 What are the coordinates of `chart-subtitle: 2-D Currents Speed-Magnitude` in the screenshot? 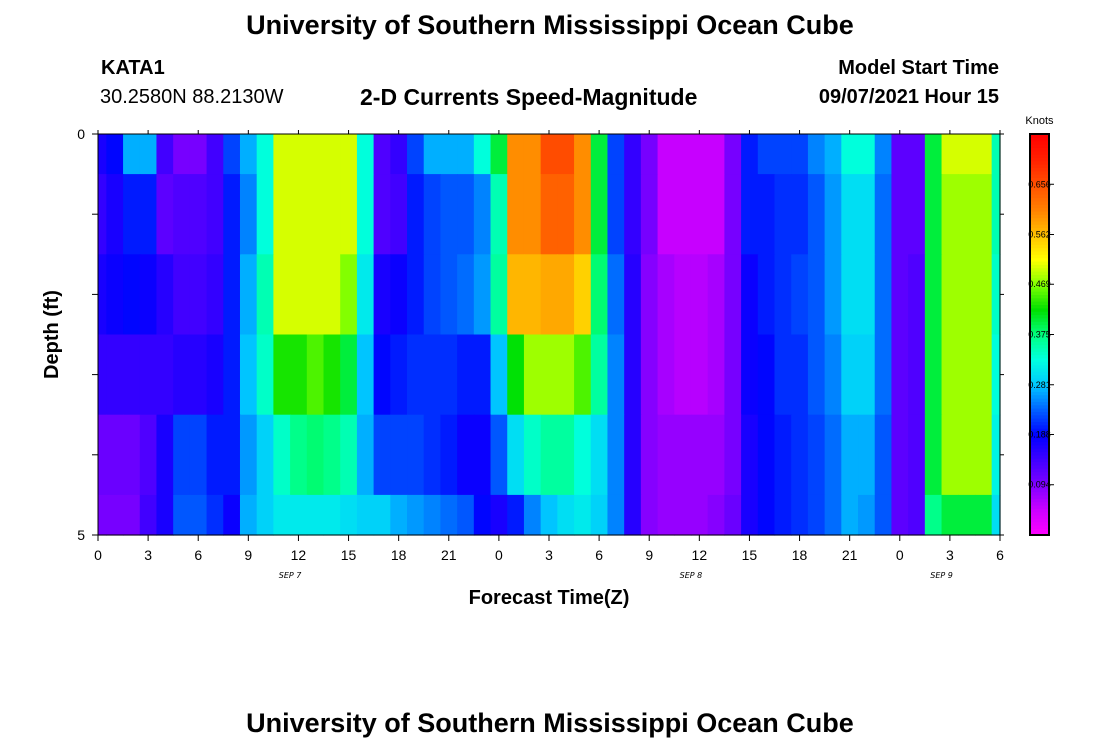 It's located at (529, 97).